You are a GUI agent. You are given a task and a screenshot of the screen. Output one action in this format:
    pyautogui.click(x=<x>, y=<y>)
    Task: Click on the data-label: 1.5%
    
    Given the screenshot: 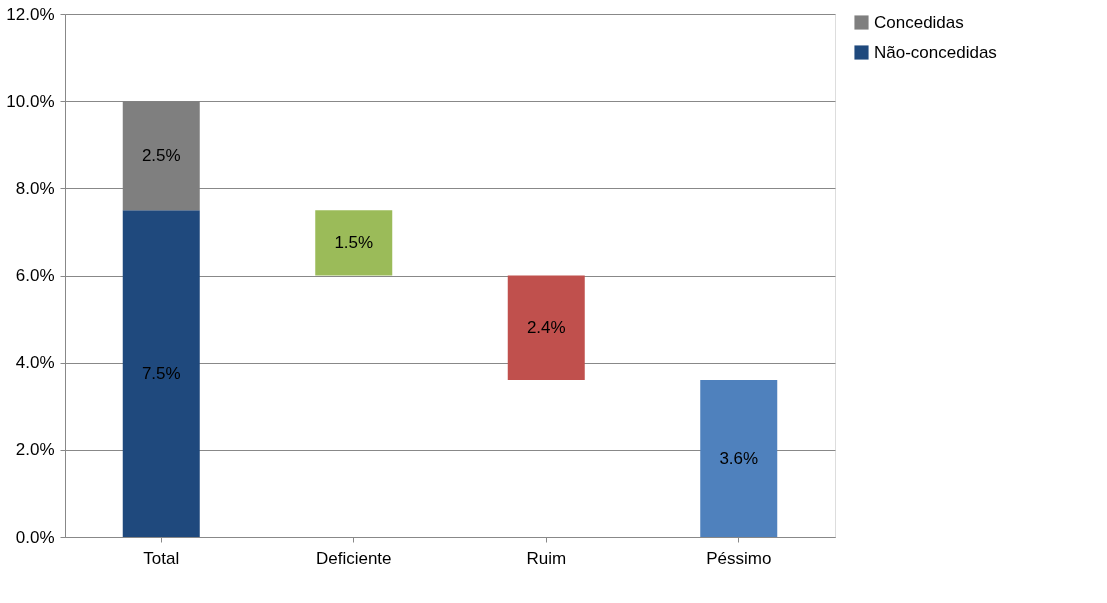 What is the action you would take?
    pyautogui.click(x=354, y=242)
    